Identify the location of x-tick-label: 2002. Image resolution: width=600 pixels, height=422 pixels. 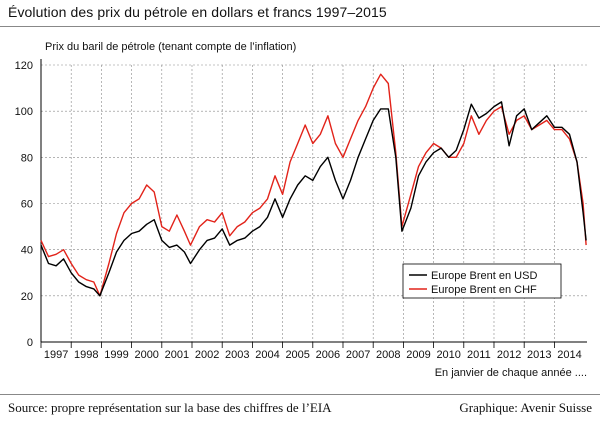
(207, 355).